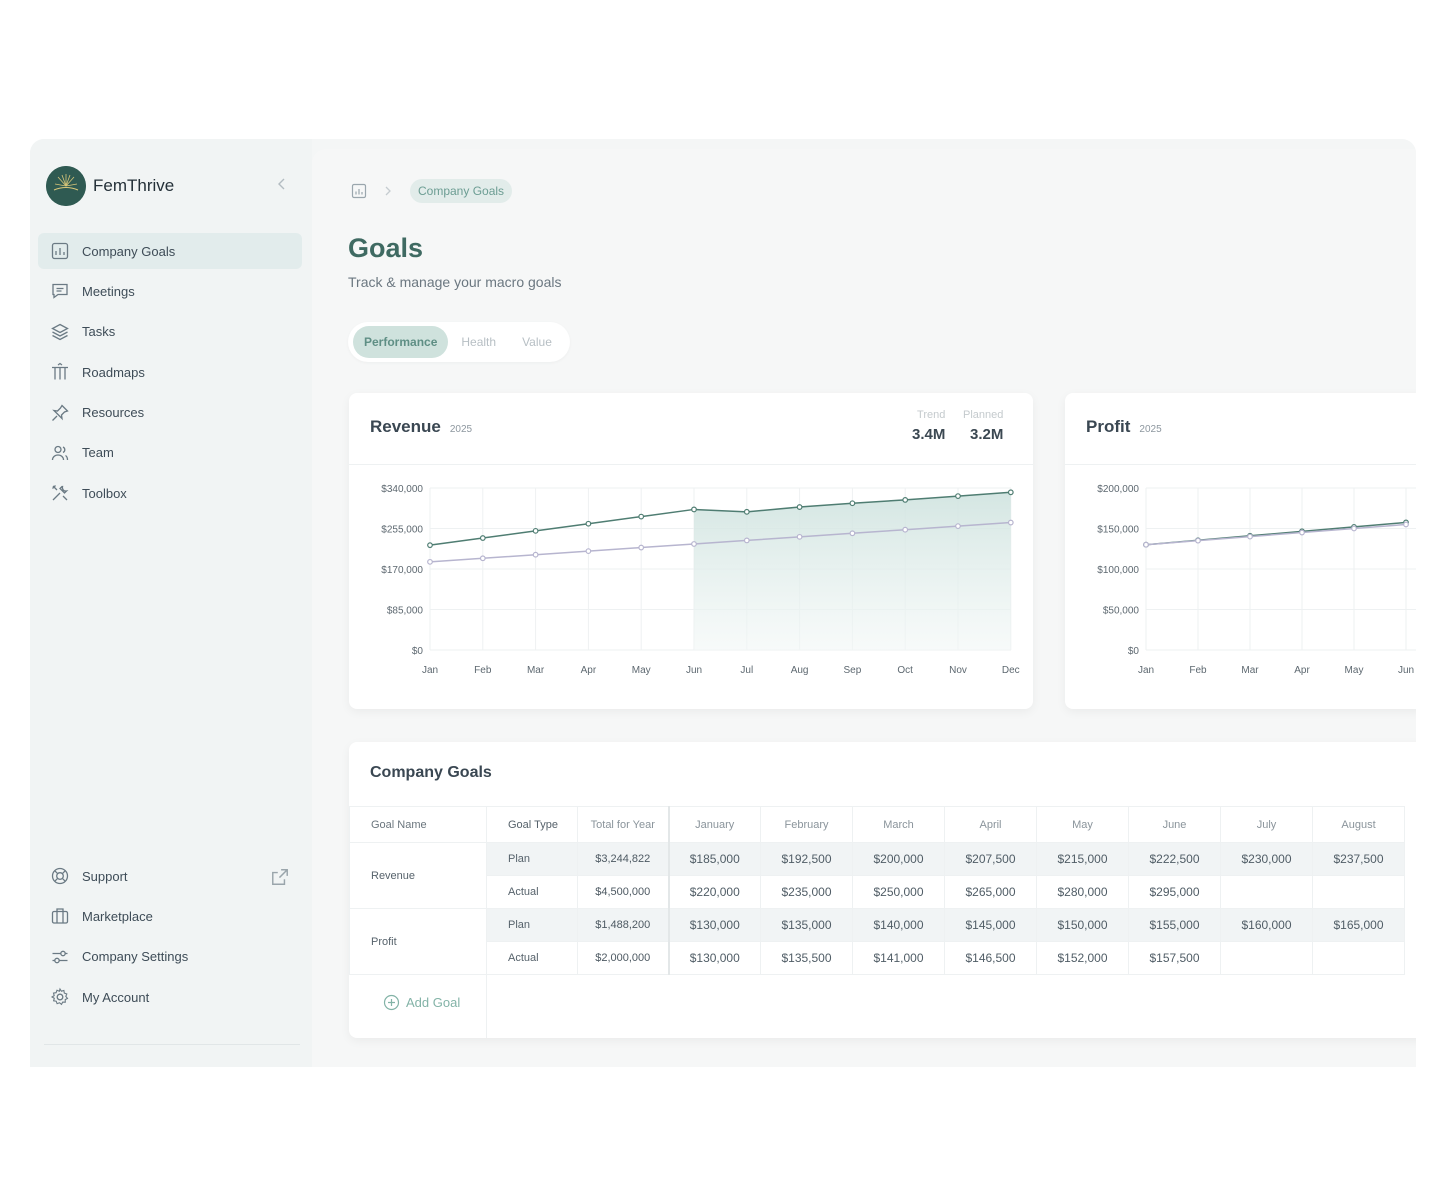 This screenshot has width=1440, height=1200. Describe the element at coordinates (714, 892) in the screenshot. I see `month-value-cell: $220,000` at that location.